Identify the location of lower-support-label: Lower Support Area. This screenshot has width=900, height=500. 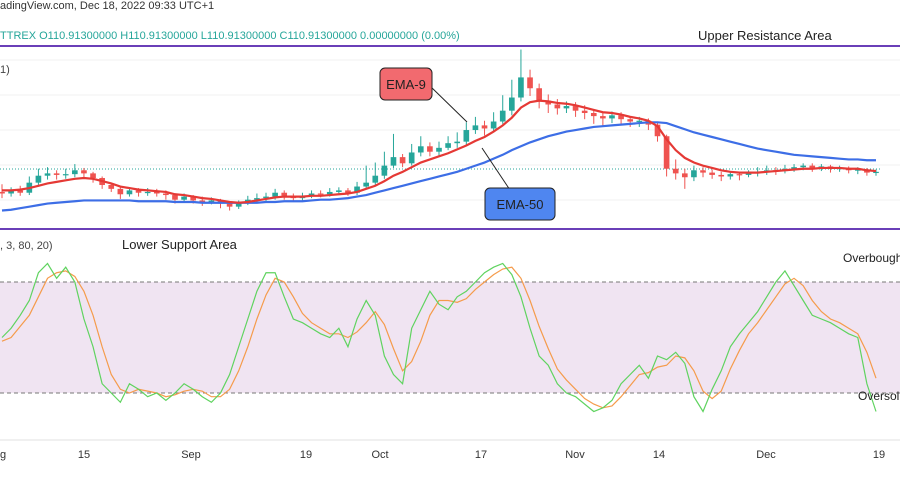
(180, 244).